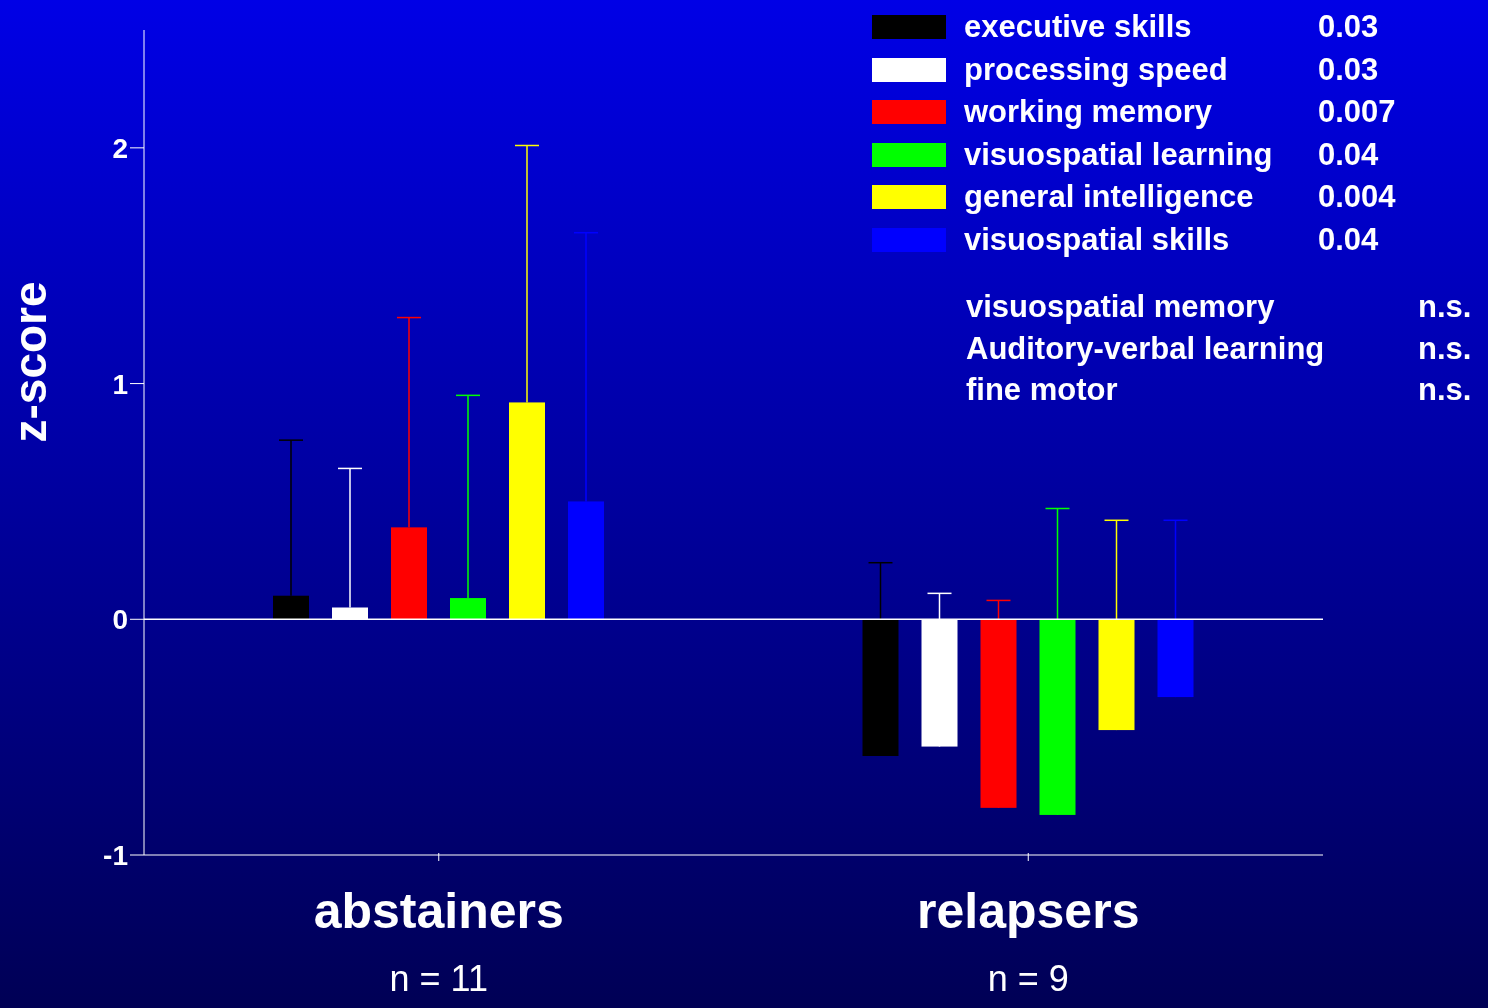  What do you see at coordinates (120, 148) in the screenshot?
I see `y-tick-label: 2` at bounding box center [120, 148].